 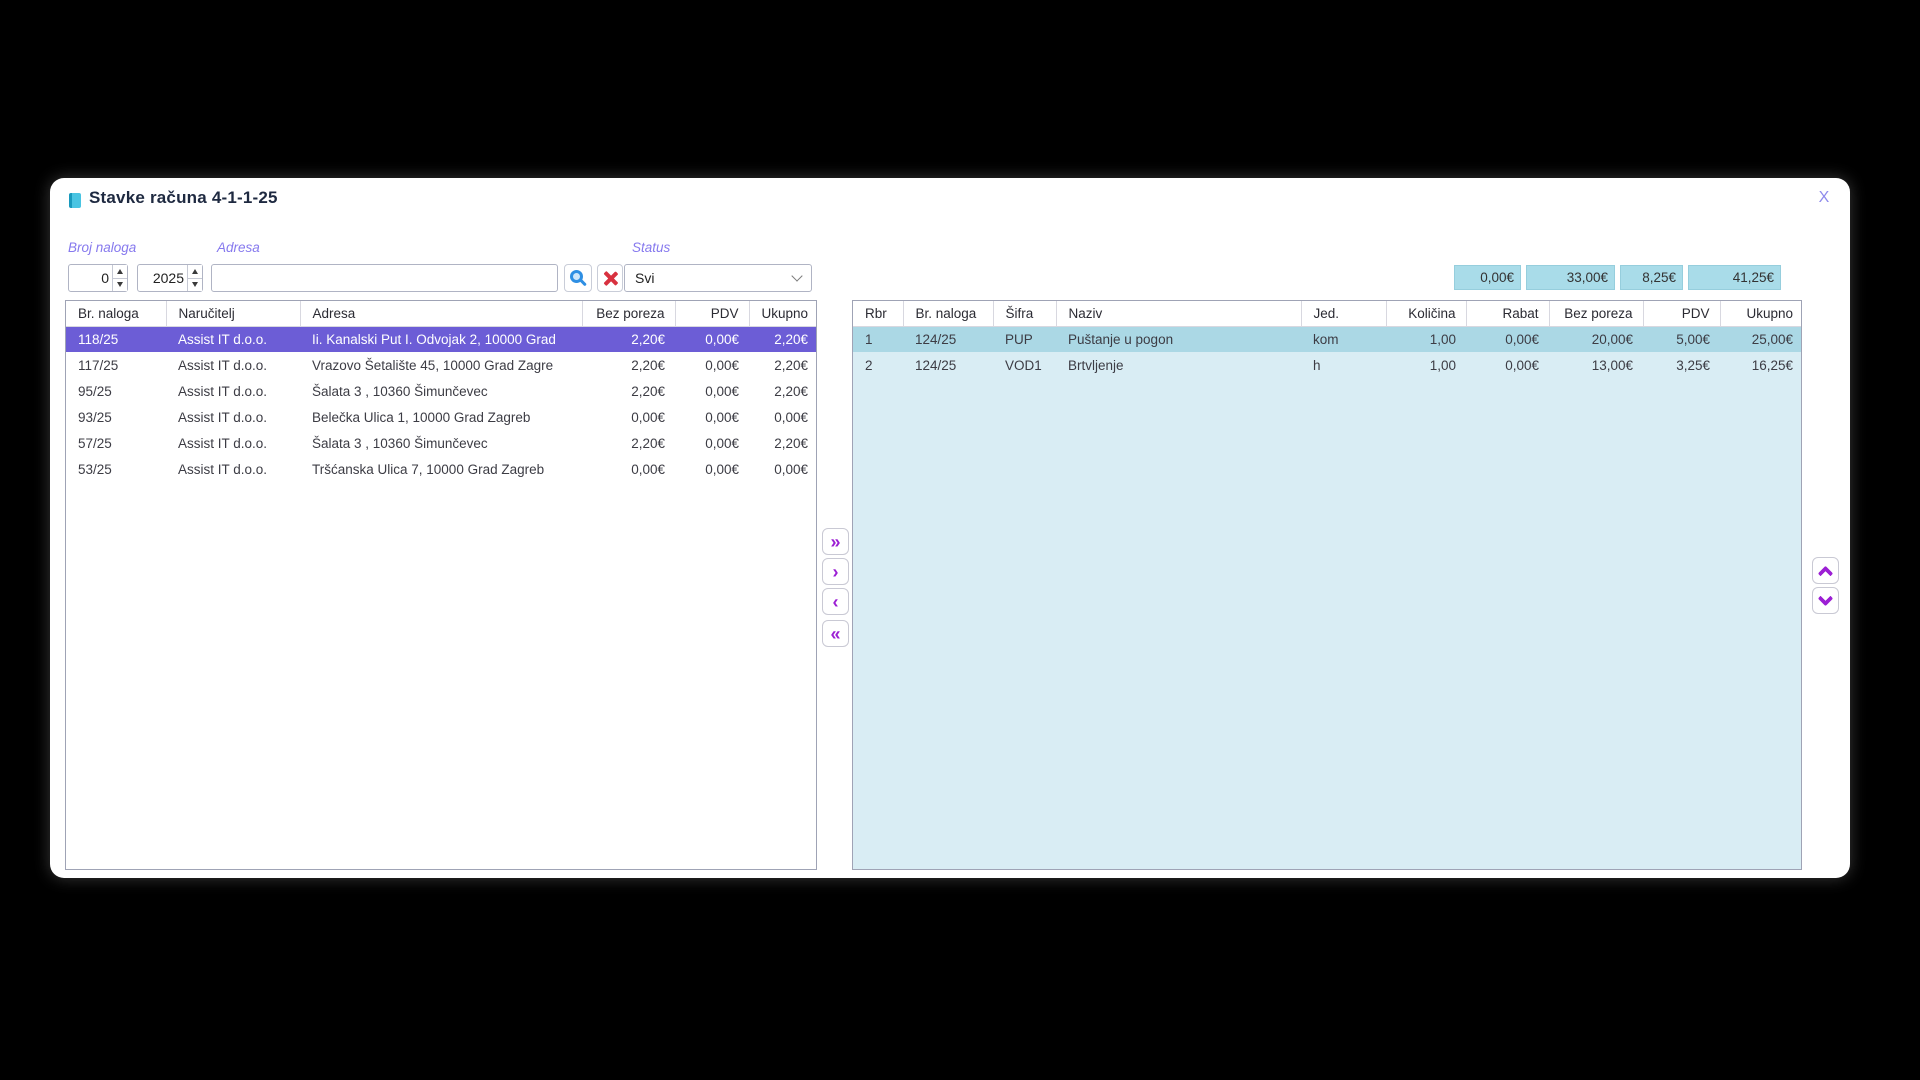 I want to click on double-chevron-right-icon: », so click(x=835, y=541).